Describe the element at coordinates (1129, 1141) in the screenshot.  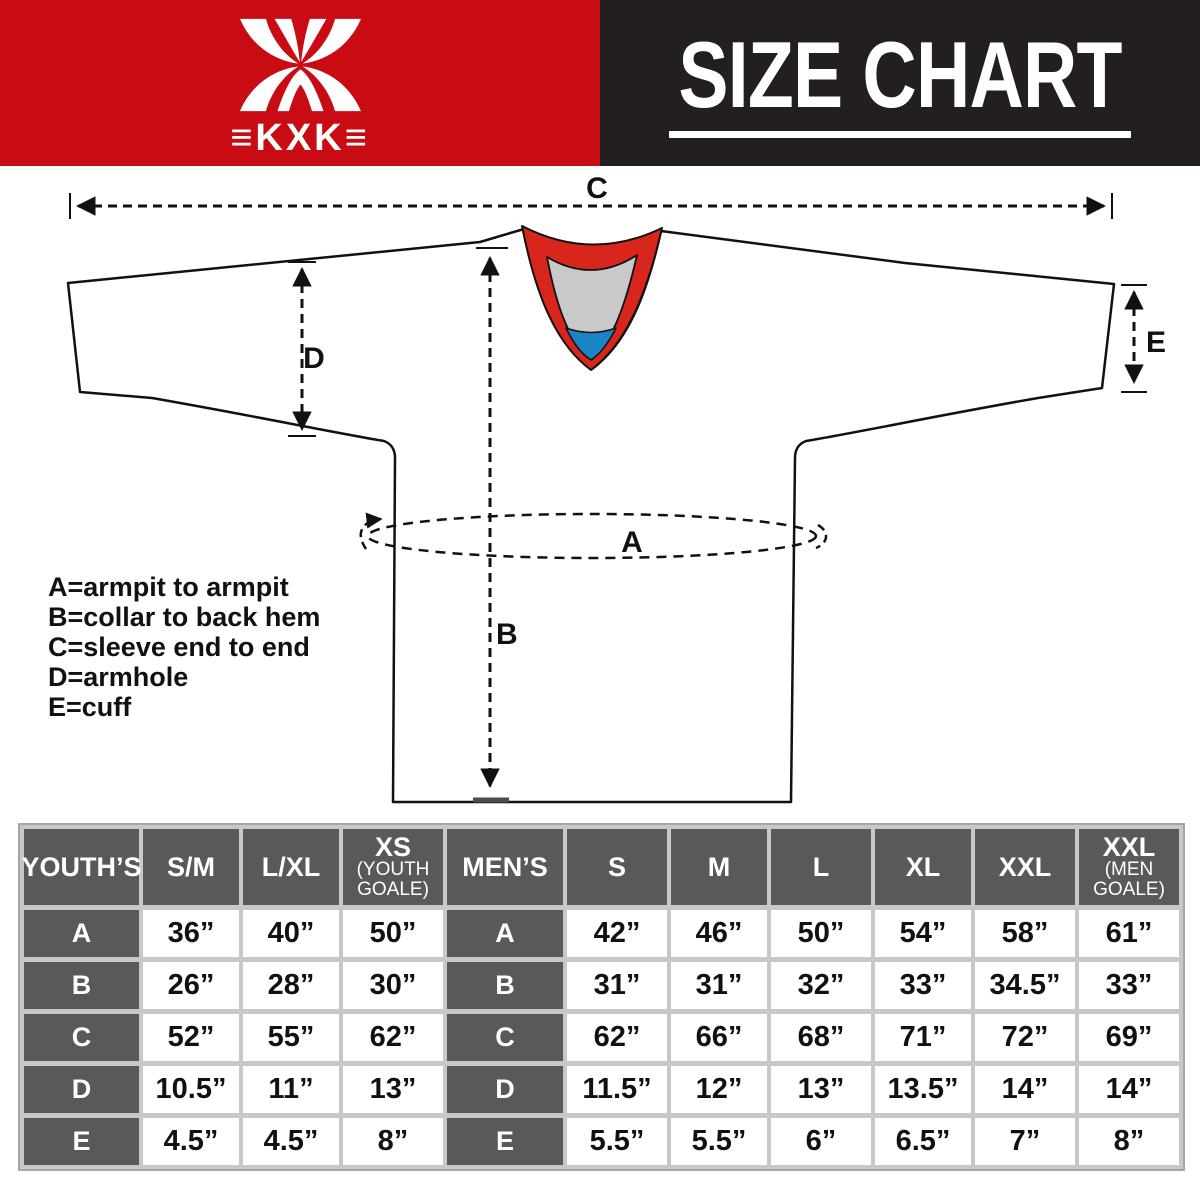
I see `men-e-xxlg: 8”` at that location.